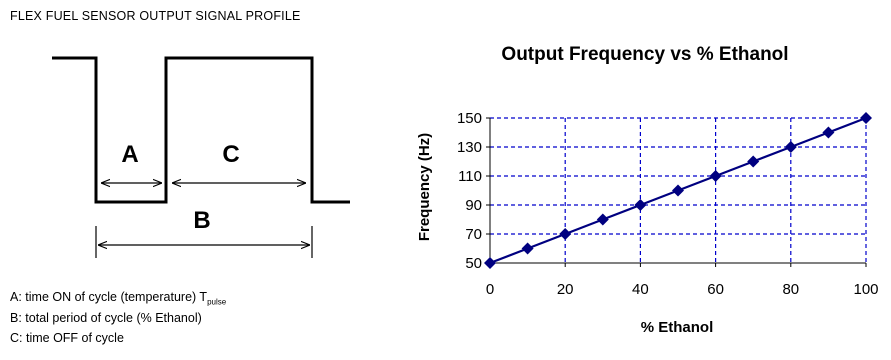 The width and height of the screenshot is (891, 360). Describe the element at coordinates (790, 289) in the screenshot. I see `x-tick-label: 80` at that location.